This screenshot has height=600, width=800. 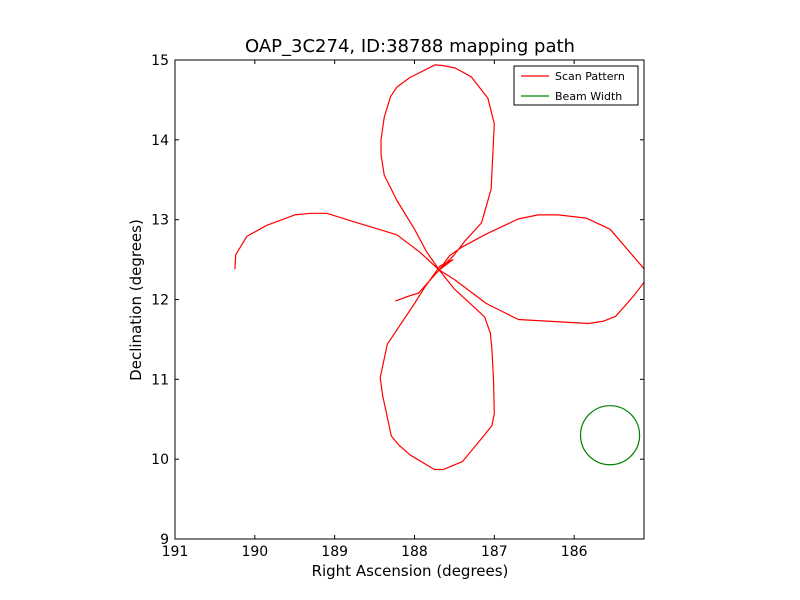 What do you see at coordinates (410, 571) in the screenshot?
I see `x-axis-title: Right Ascension (degrees)` at bounding box center [410, 571].